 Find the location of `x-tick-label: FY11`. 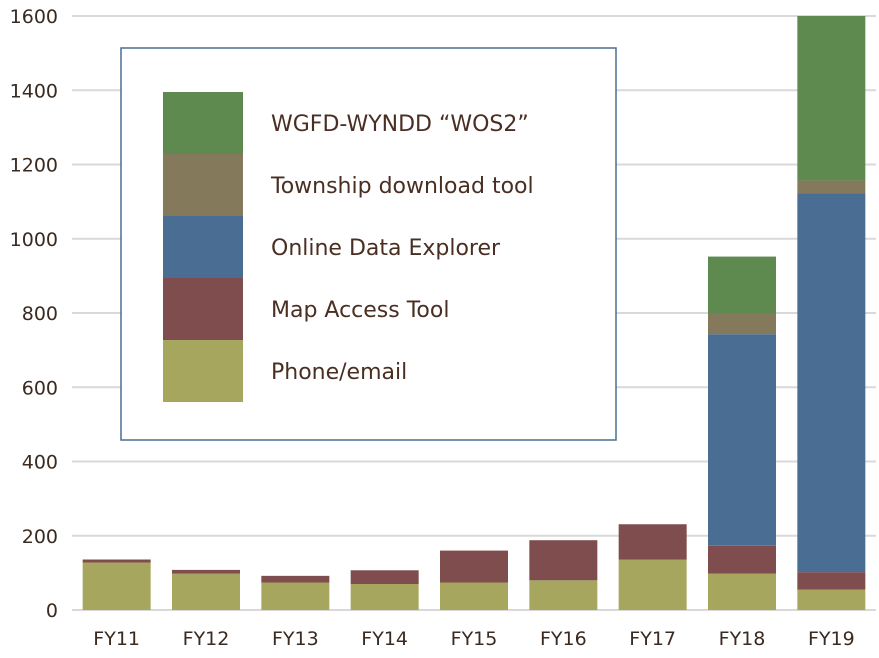

x-tick-label: FY11 is located at coordinates (116, 639).